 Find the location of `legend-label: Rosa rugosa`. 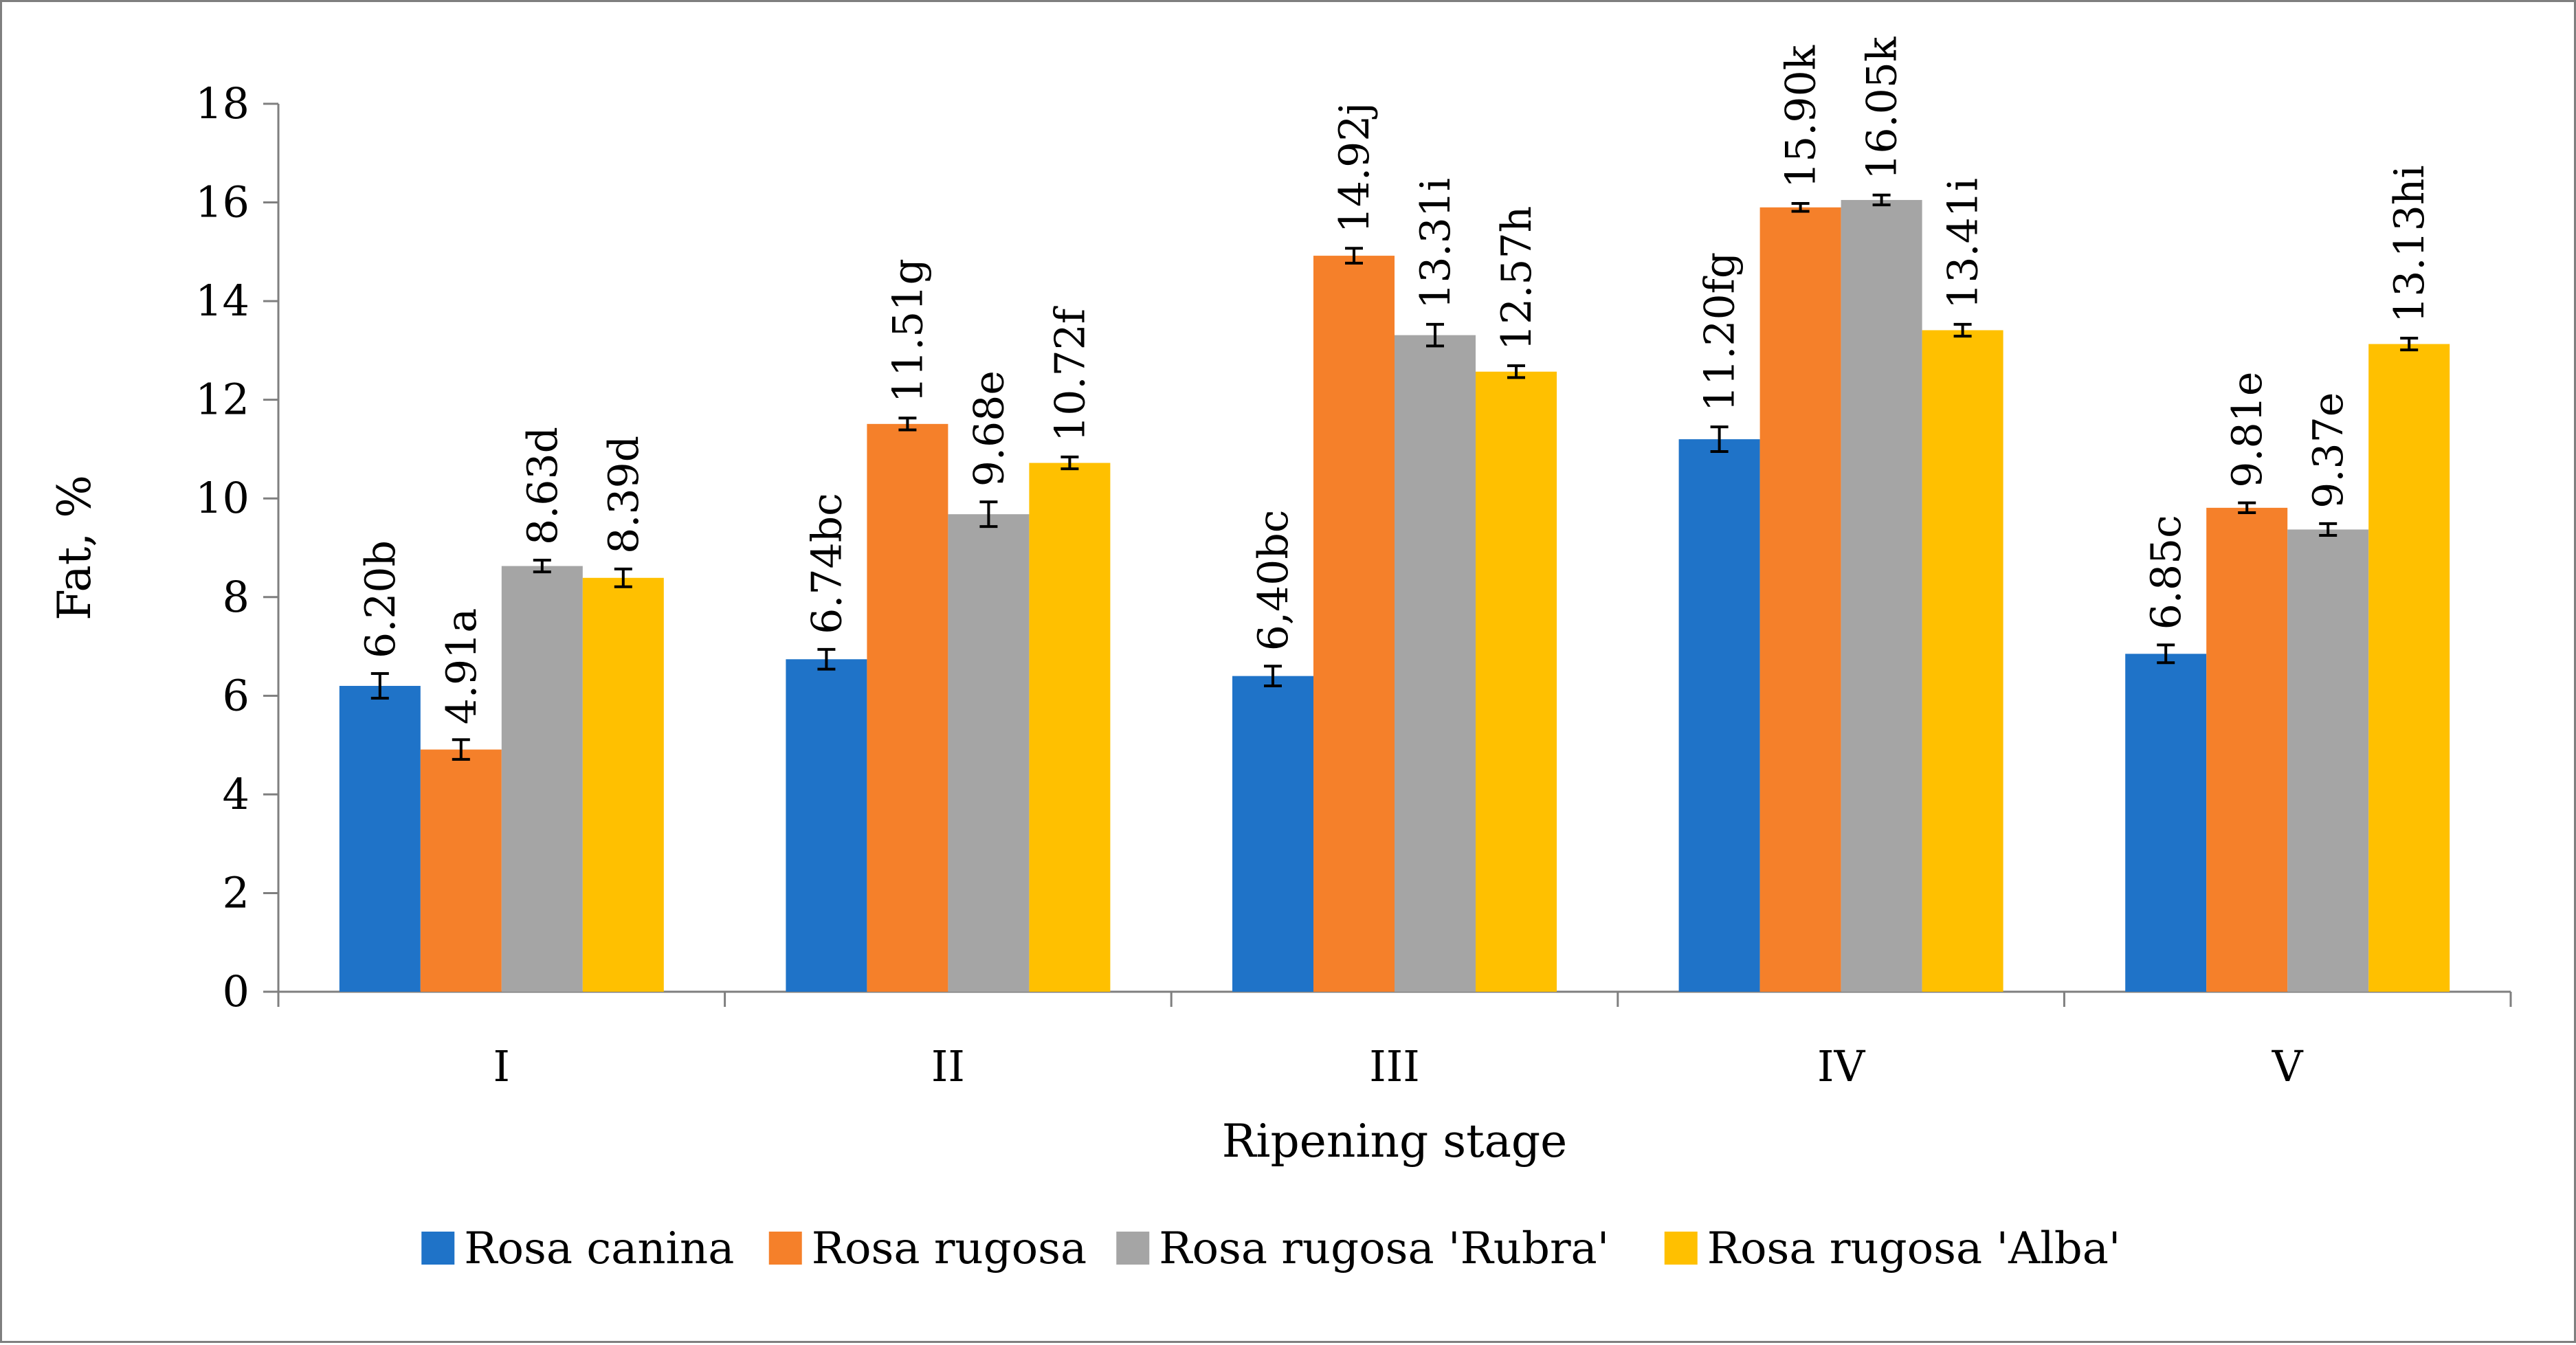

legend-label: Rosa rugosa is located at coordinates (949, 1248).